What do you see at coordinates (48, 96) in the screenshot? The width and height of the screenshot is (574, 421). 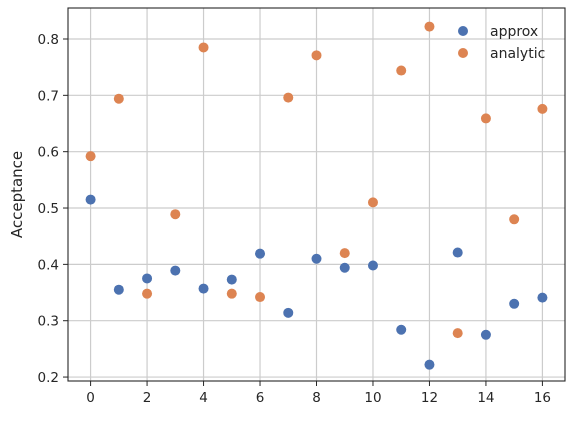 I see `y-tick-label: 0.7` at bounding box center [48, 96].